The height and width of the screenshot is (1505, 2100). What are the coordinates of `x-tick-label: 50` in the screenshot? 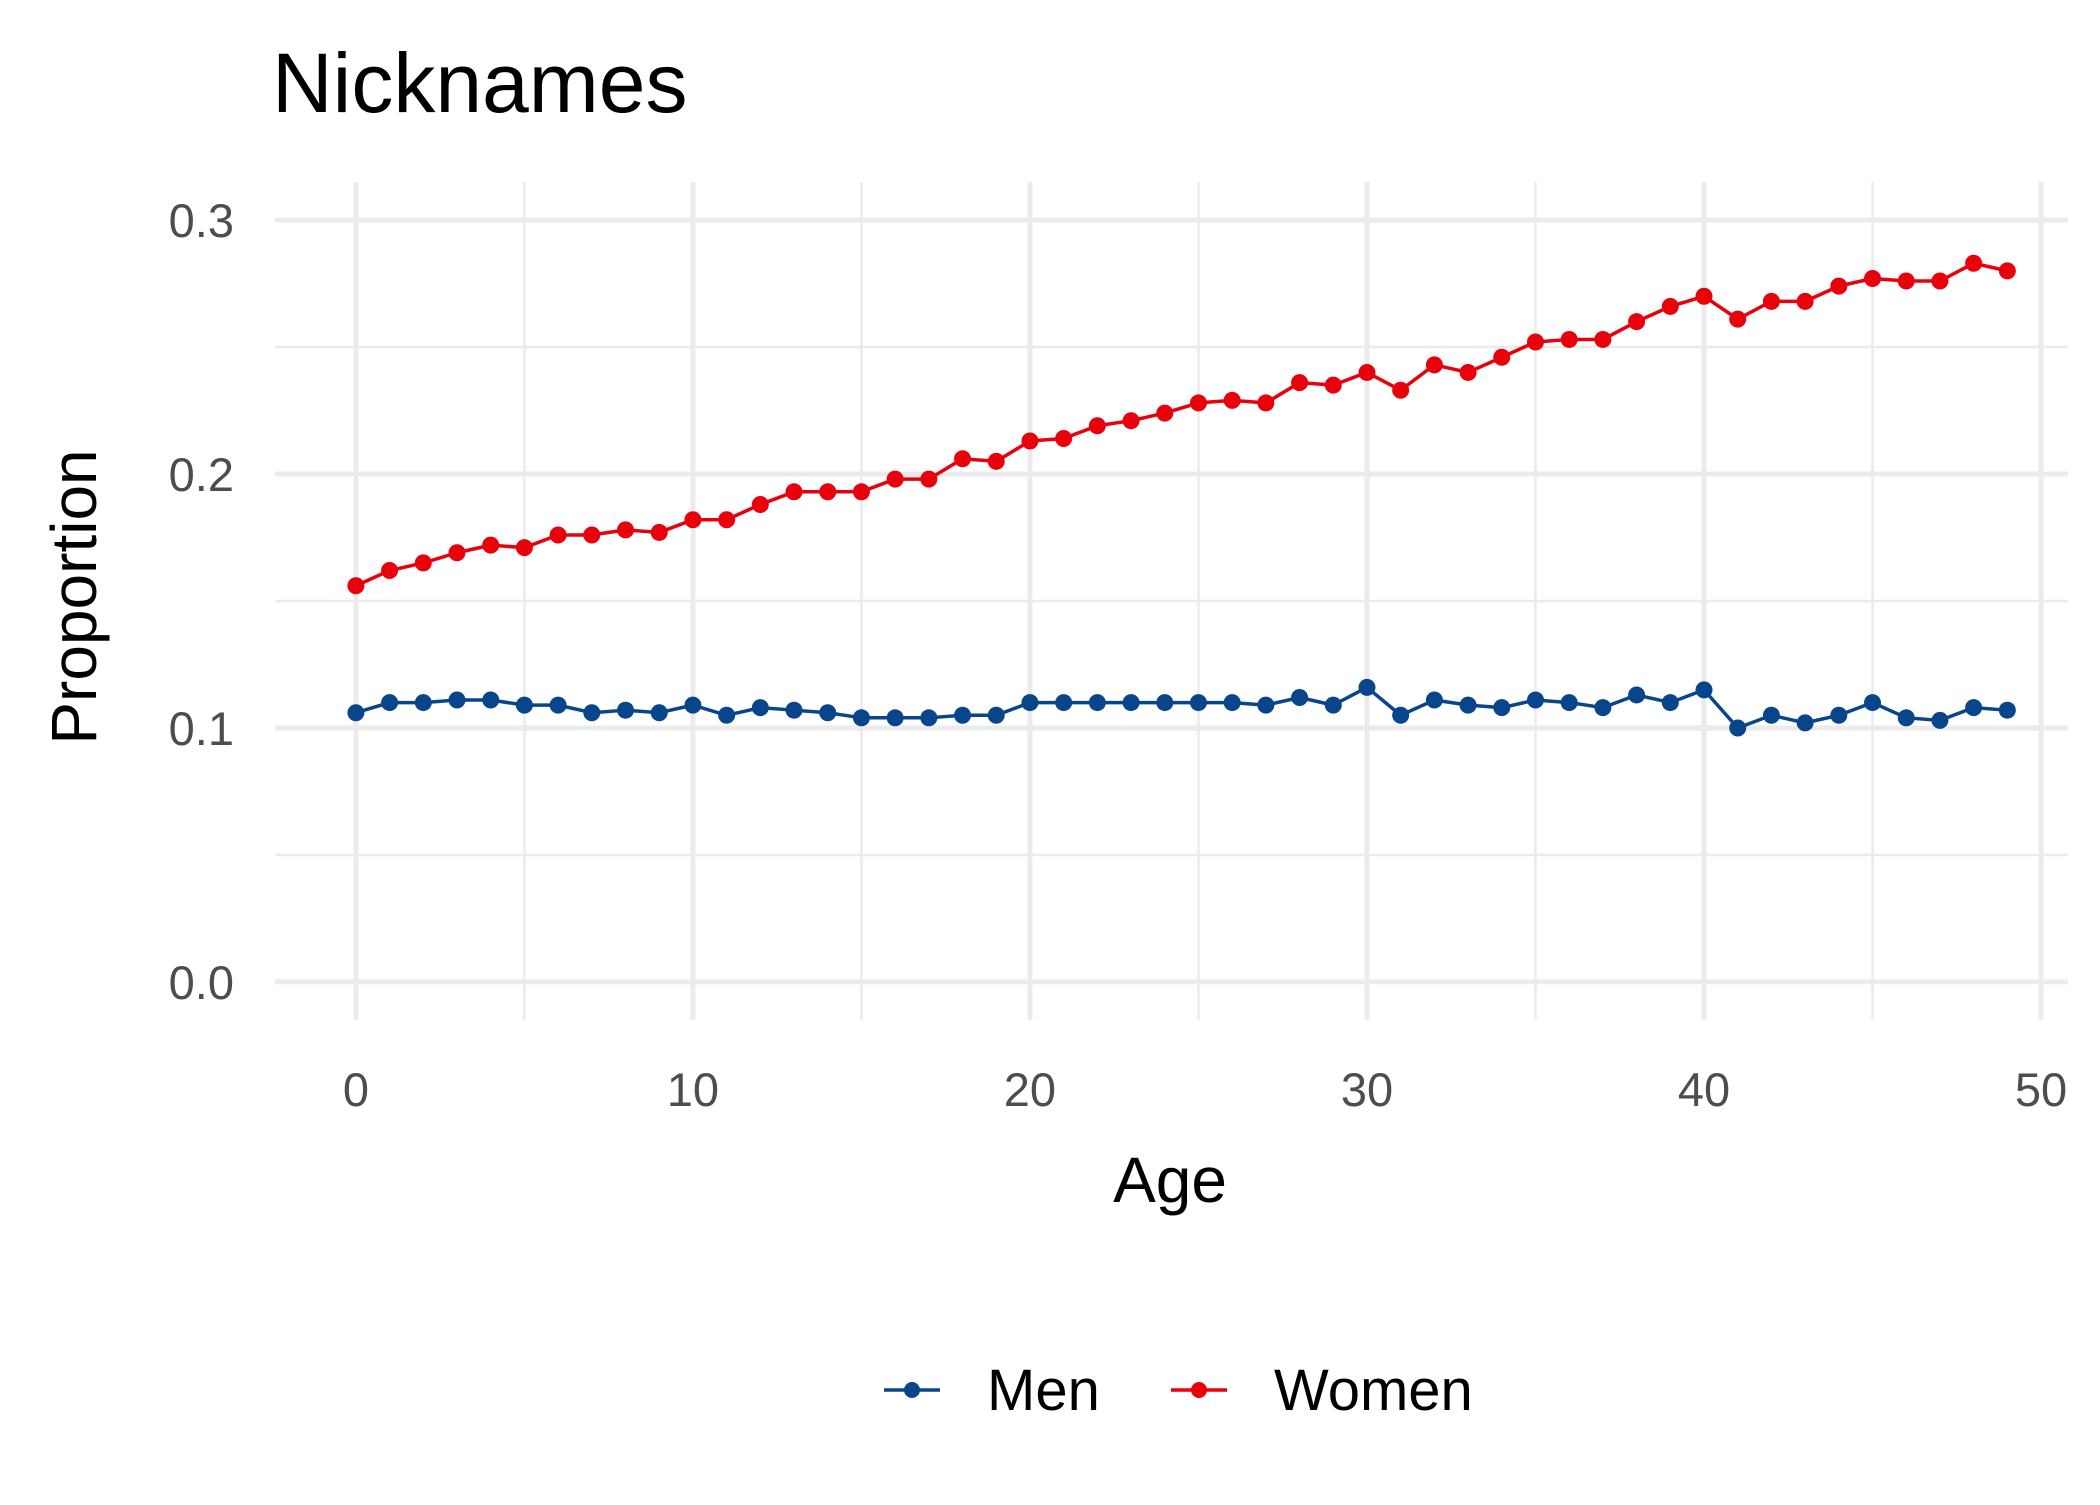 It's located at (2041, 1089).